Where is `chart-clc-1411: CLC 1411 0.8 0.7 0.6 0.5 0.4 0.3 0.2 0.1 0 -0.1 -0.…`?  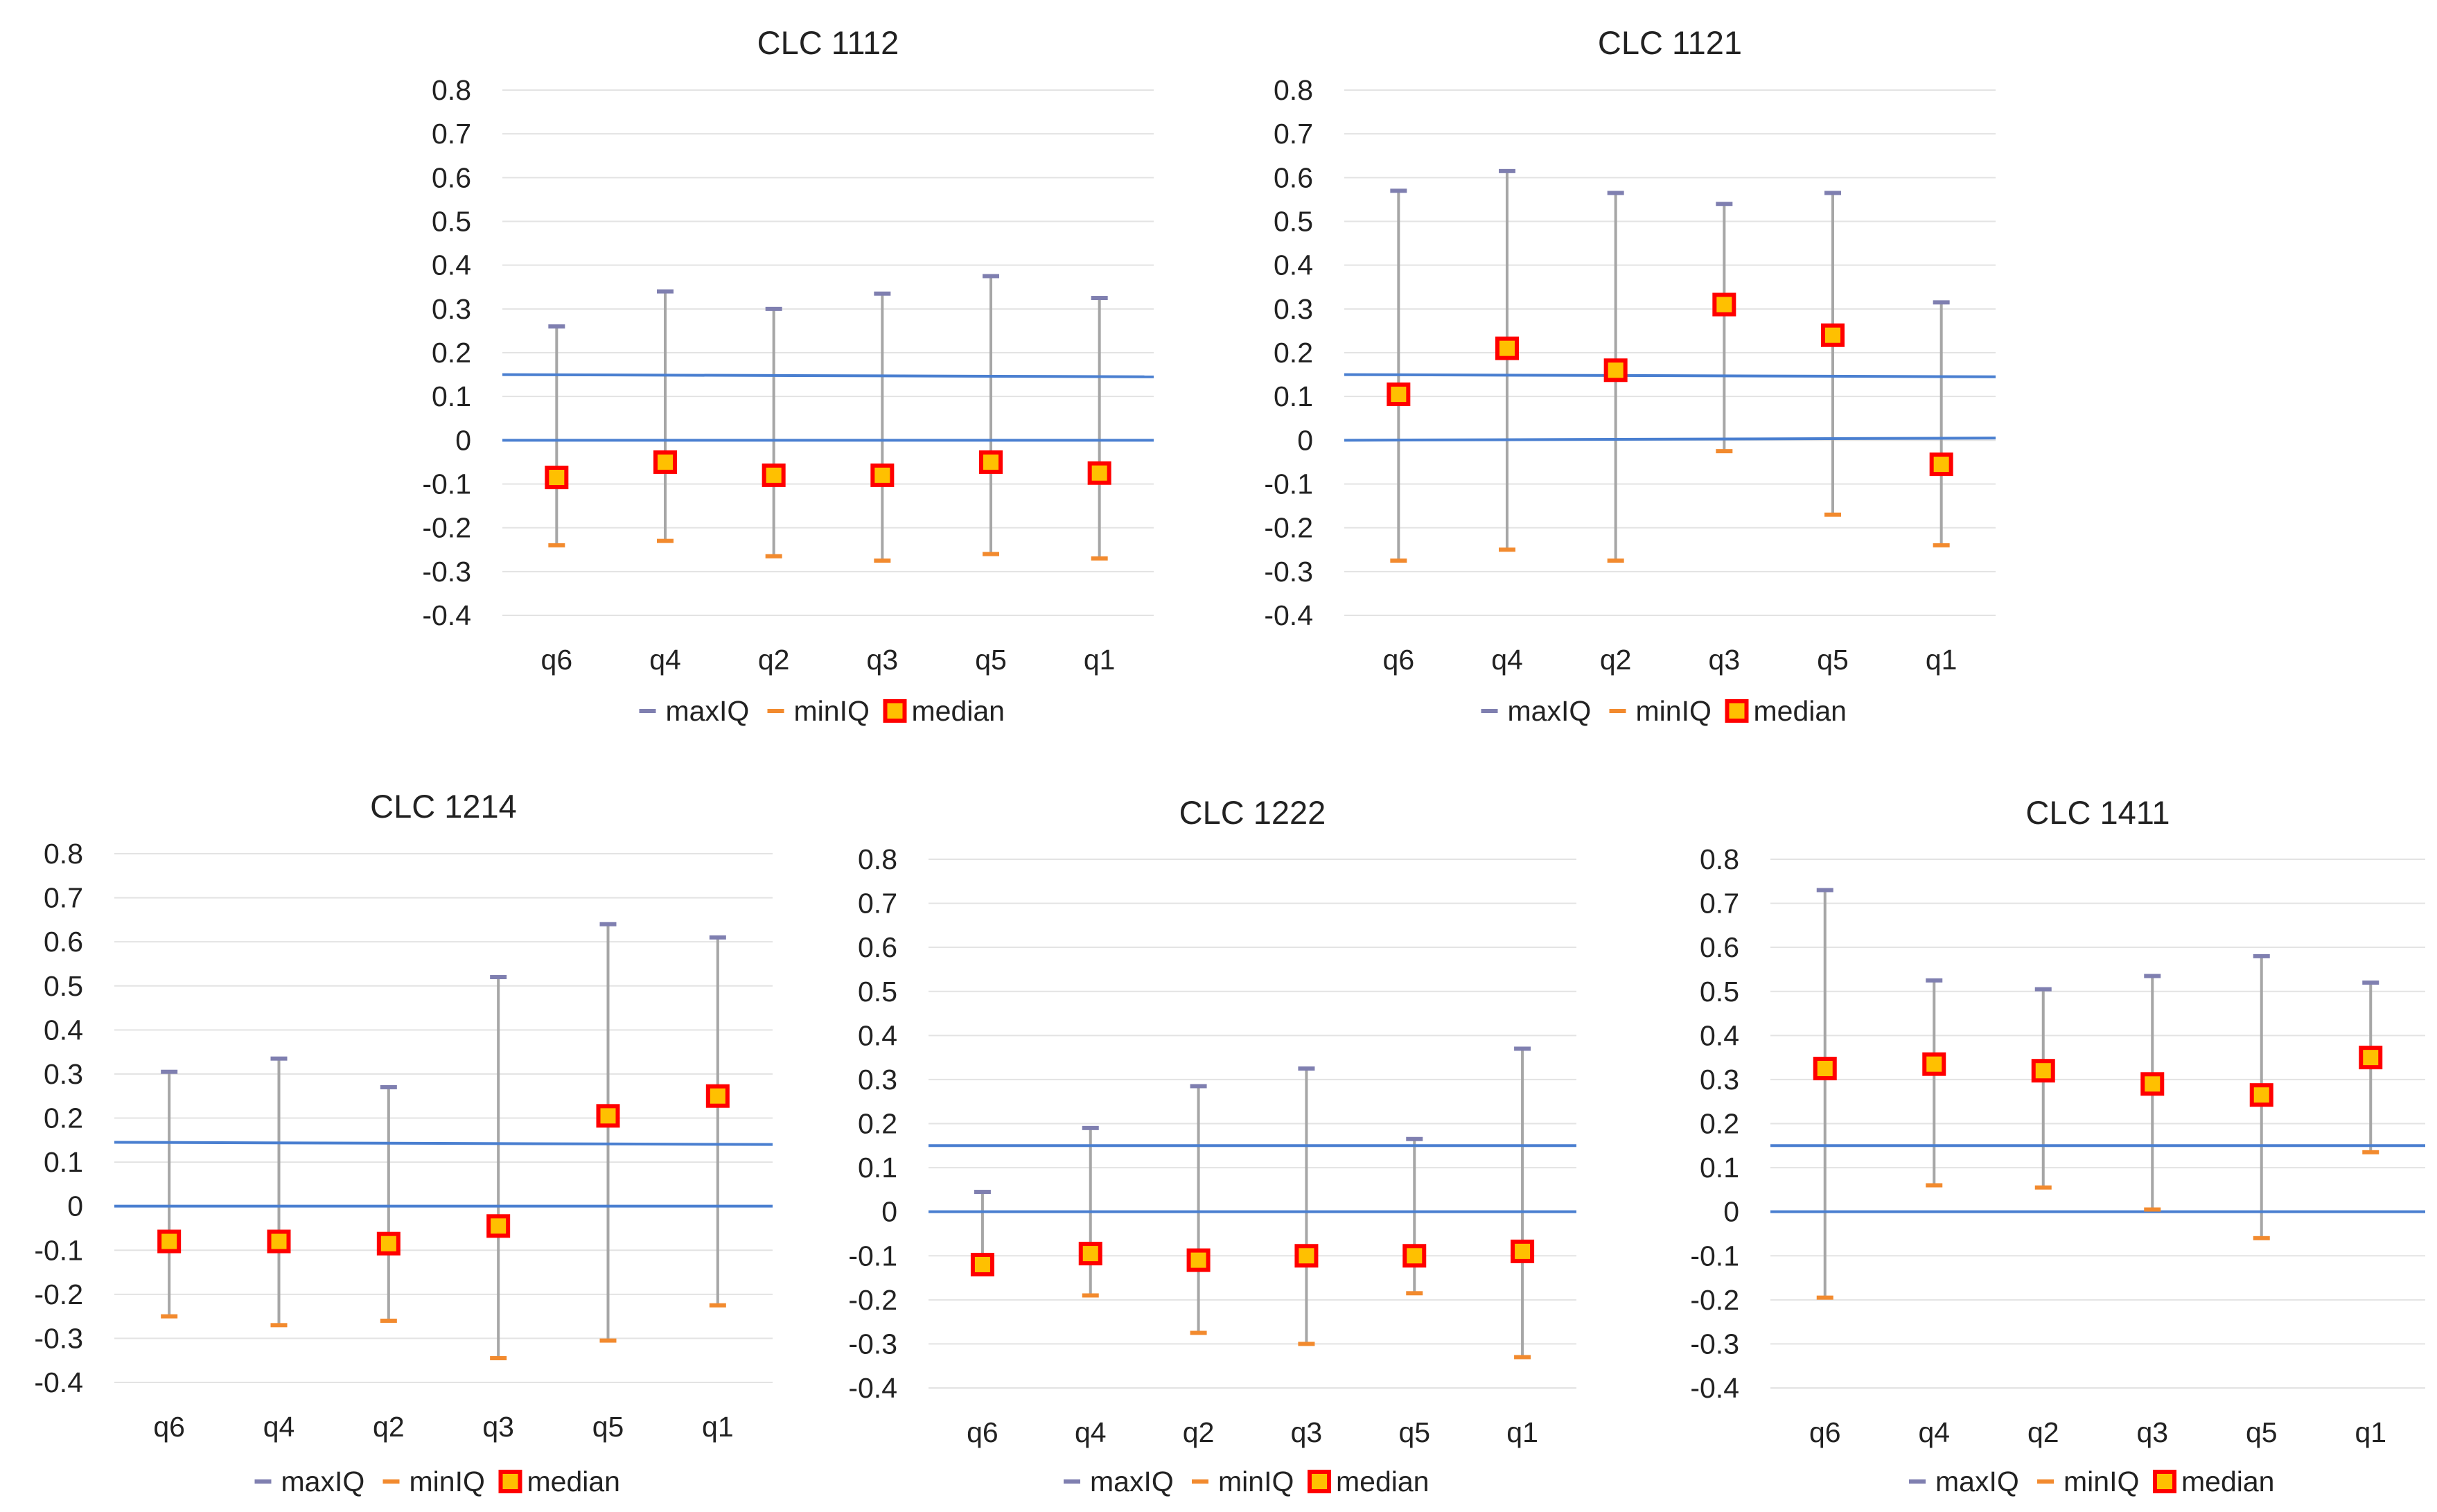 chart-clc-1411: CLC 1411 0.8 0.7 0.6 0.5 0.4 0.3 0.2 0.1 0 -0.1 -0.… is located at coordinates (2057, 1145).